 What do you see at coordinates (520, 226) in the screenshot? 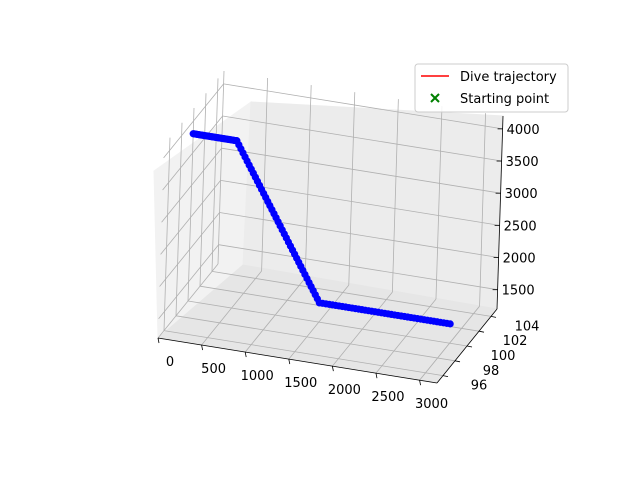
I see `z-tick-label: 2500` at bounding box center [520, 226].